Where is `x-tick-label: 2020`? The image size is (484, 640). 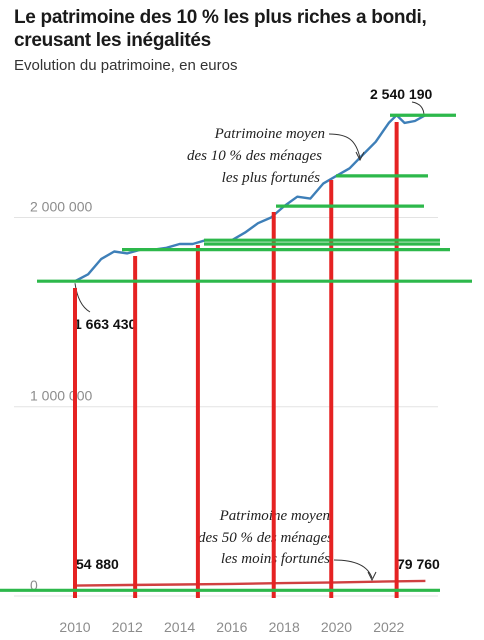
x-tick-label: 2020 is located at coordinates (336, 627).